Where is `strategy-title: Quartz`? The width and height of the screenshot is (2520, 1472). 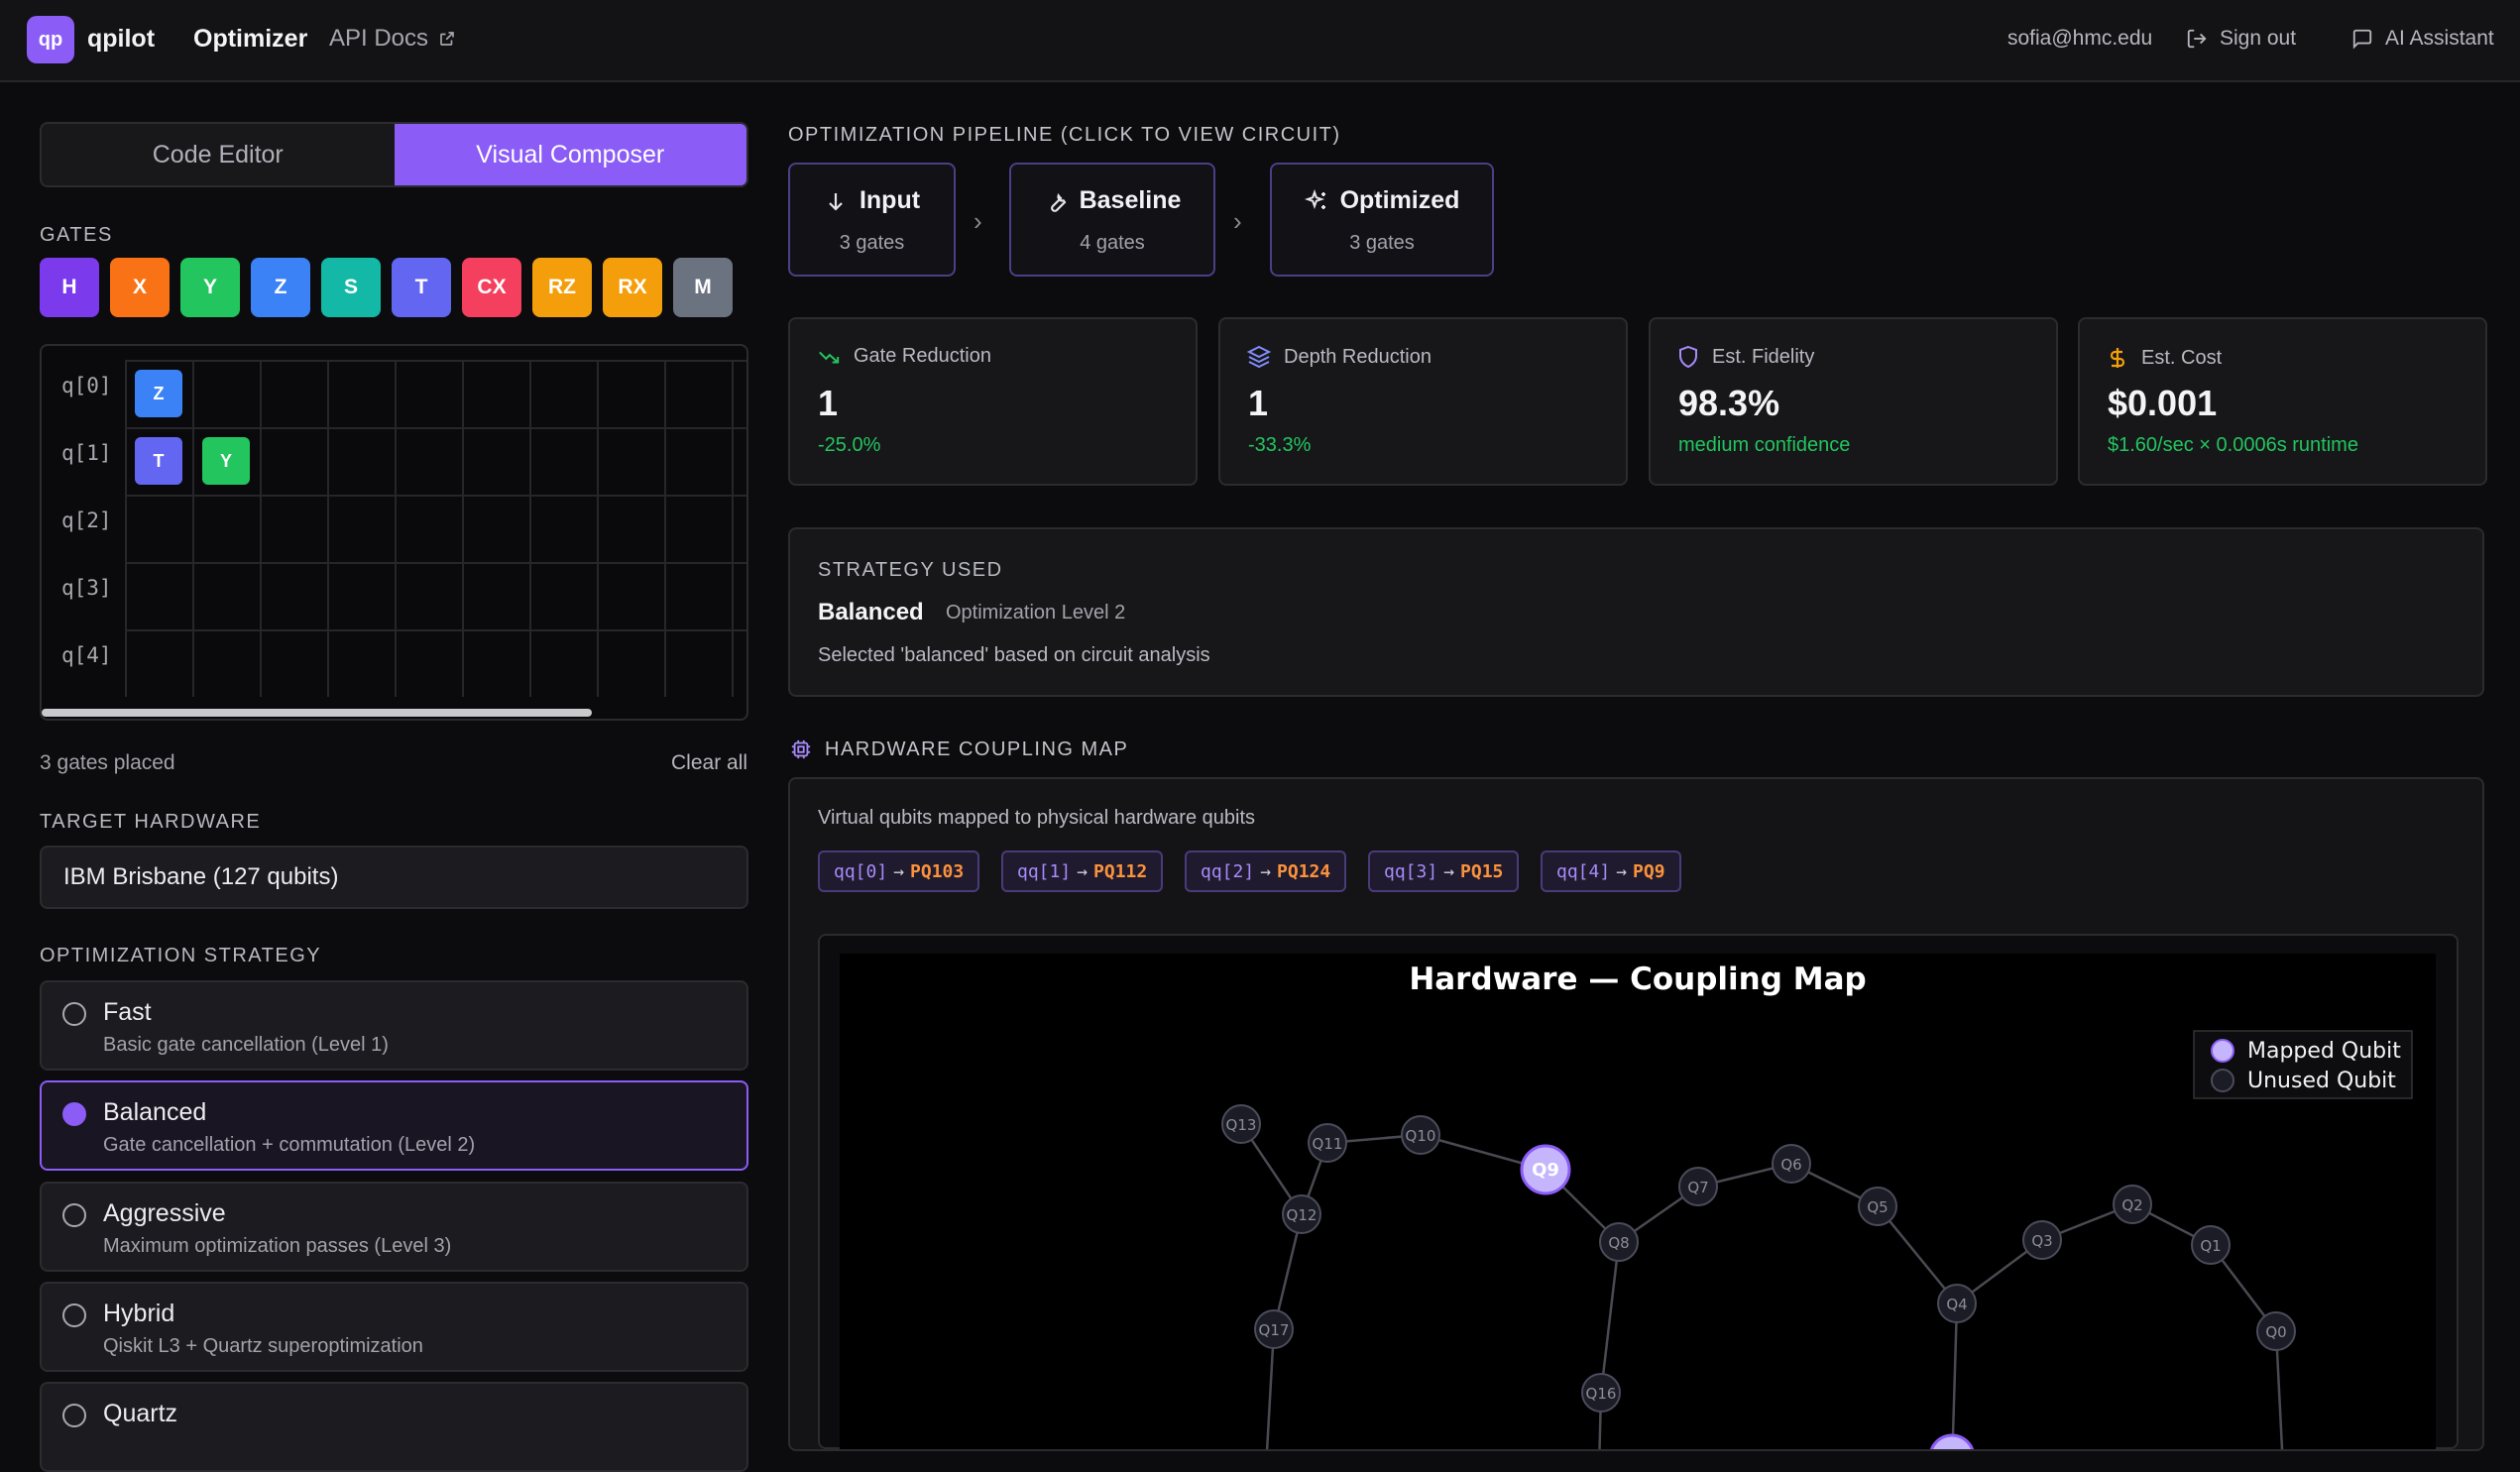 strategy-title: Quartz is located at coordinates (140, 1413).